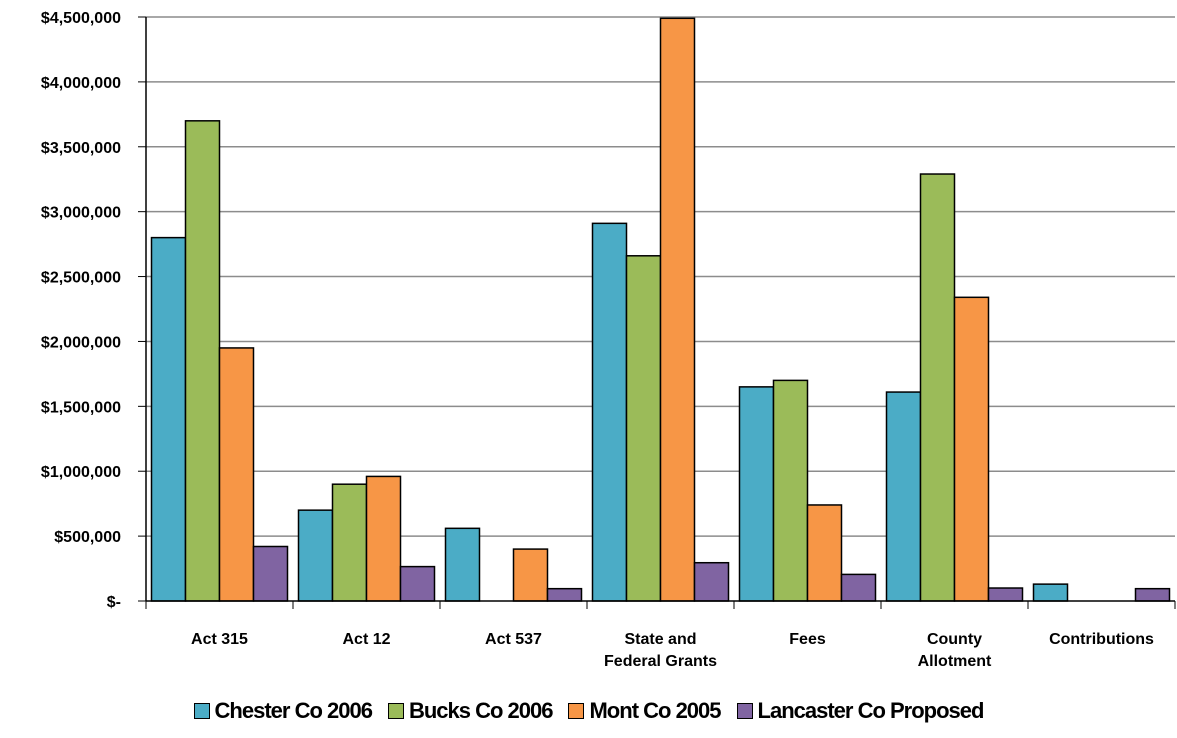 The image size is (1177, 738). Describe the element at coordinates (513, 639) in the screenshot. I see `x-category-label: Act 537` at that location.